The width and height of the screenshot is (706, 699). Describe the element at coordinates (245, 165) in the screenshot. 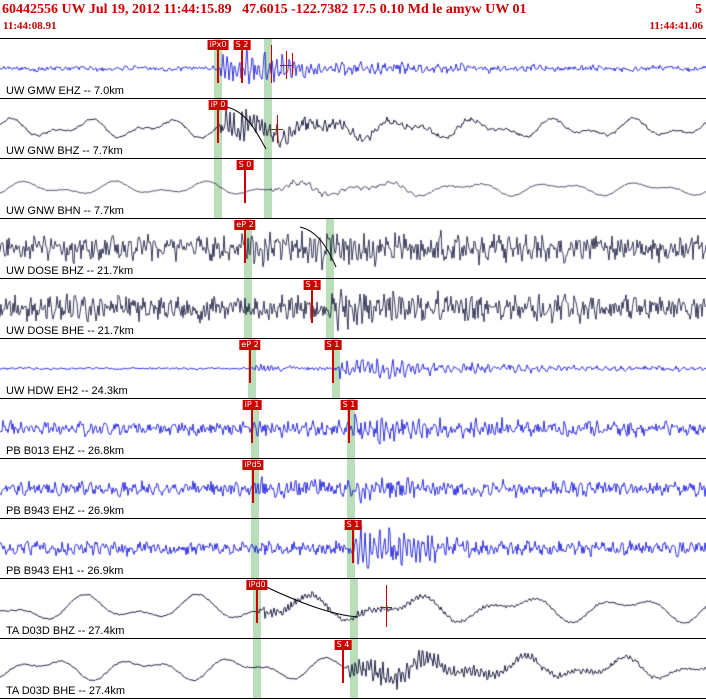

I see `pick-flag: S 0` at that location.